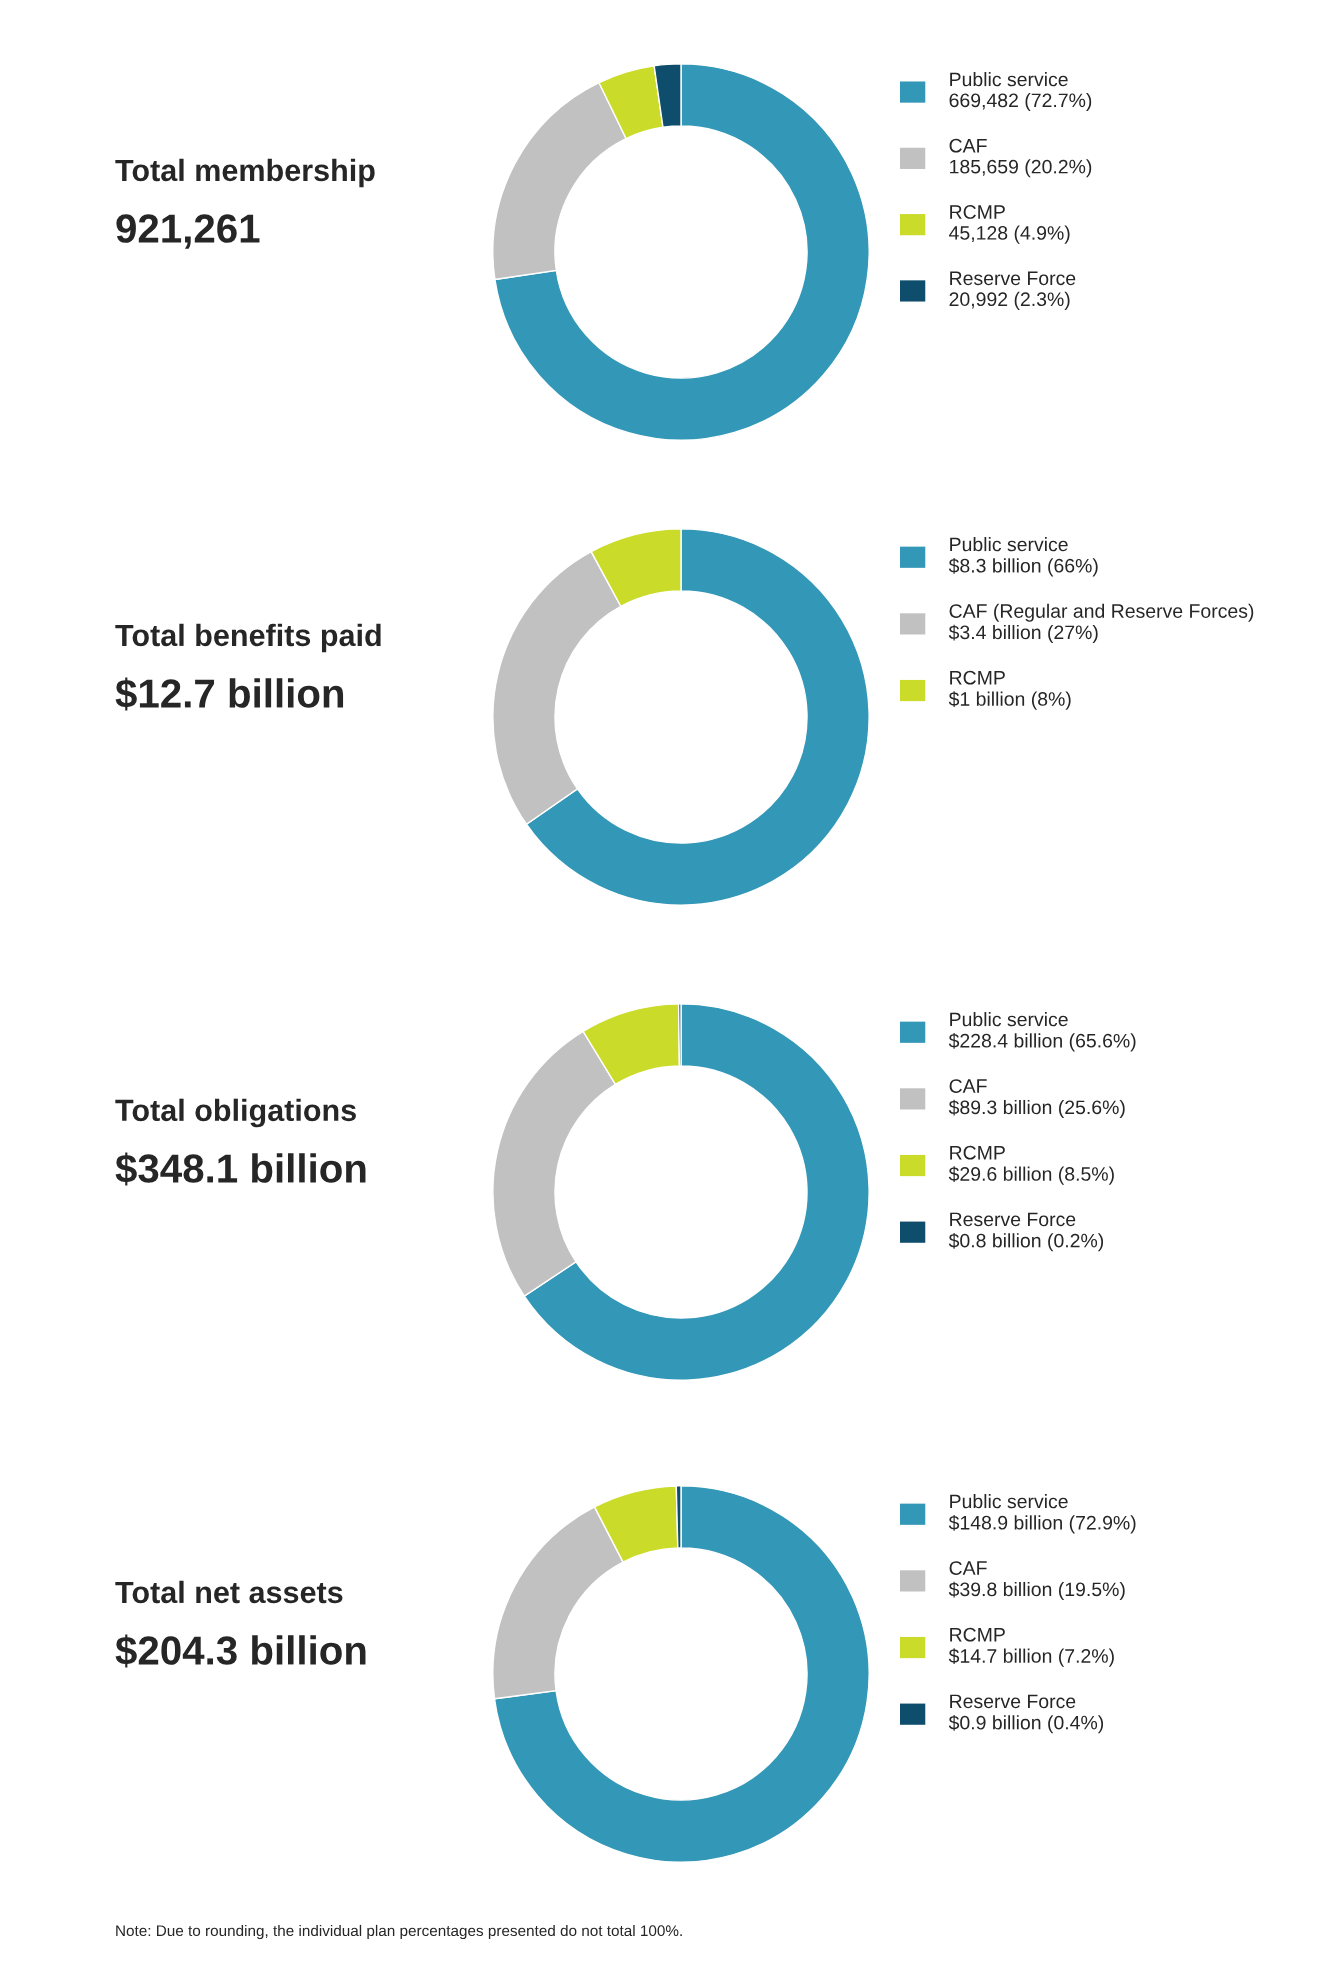 This screenshot has width=1335, height=1984. Describe the element at coordinates (399, 1932) in the screenshot. I see `text: Note: Due to rounding, the individual plan percentages presented do not total 100%.` at that location.